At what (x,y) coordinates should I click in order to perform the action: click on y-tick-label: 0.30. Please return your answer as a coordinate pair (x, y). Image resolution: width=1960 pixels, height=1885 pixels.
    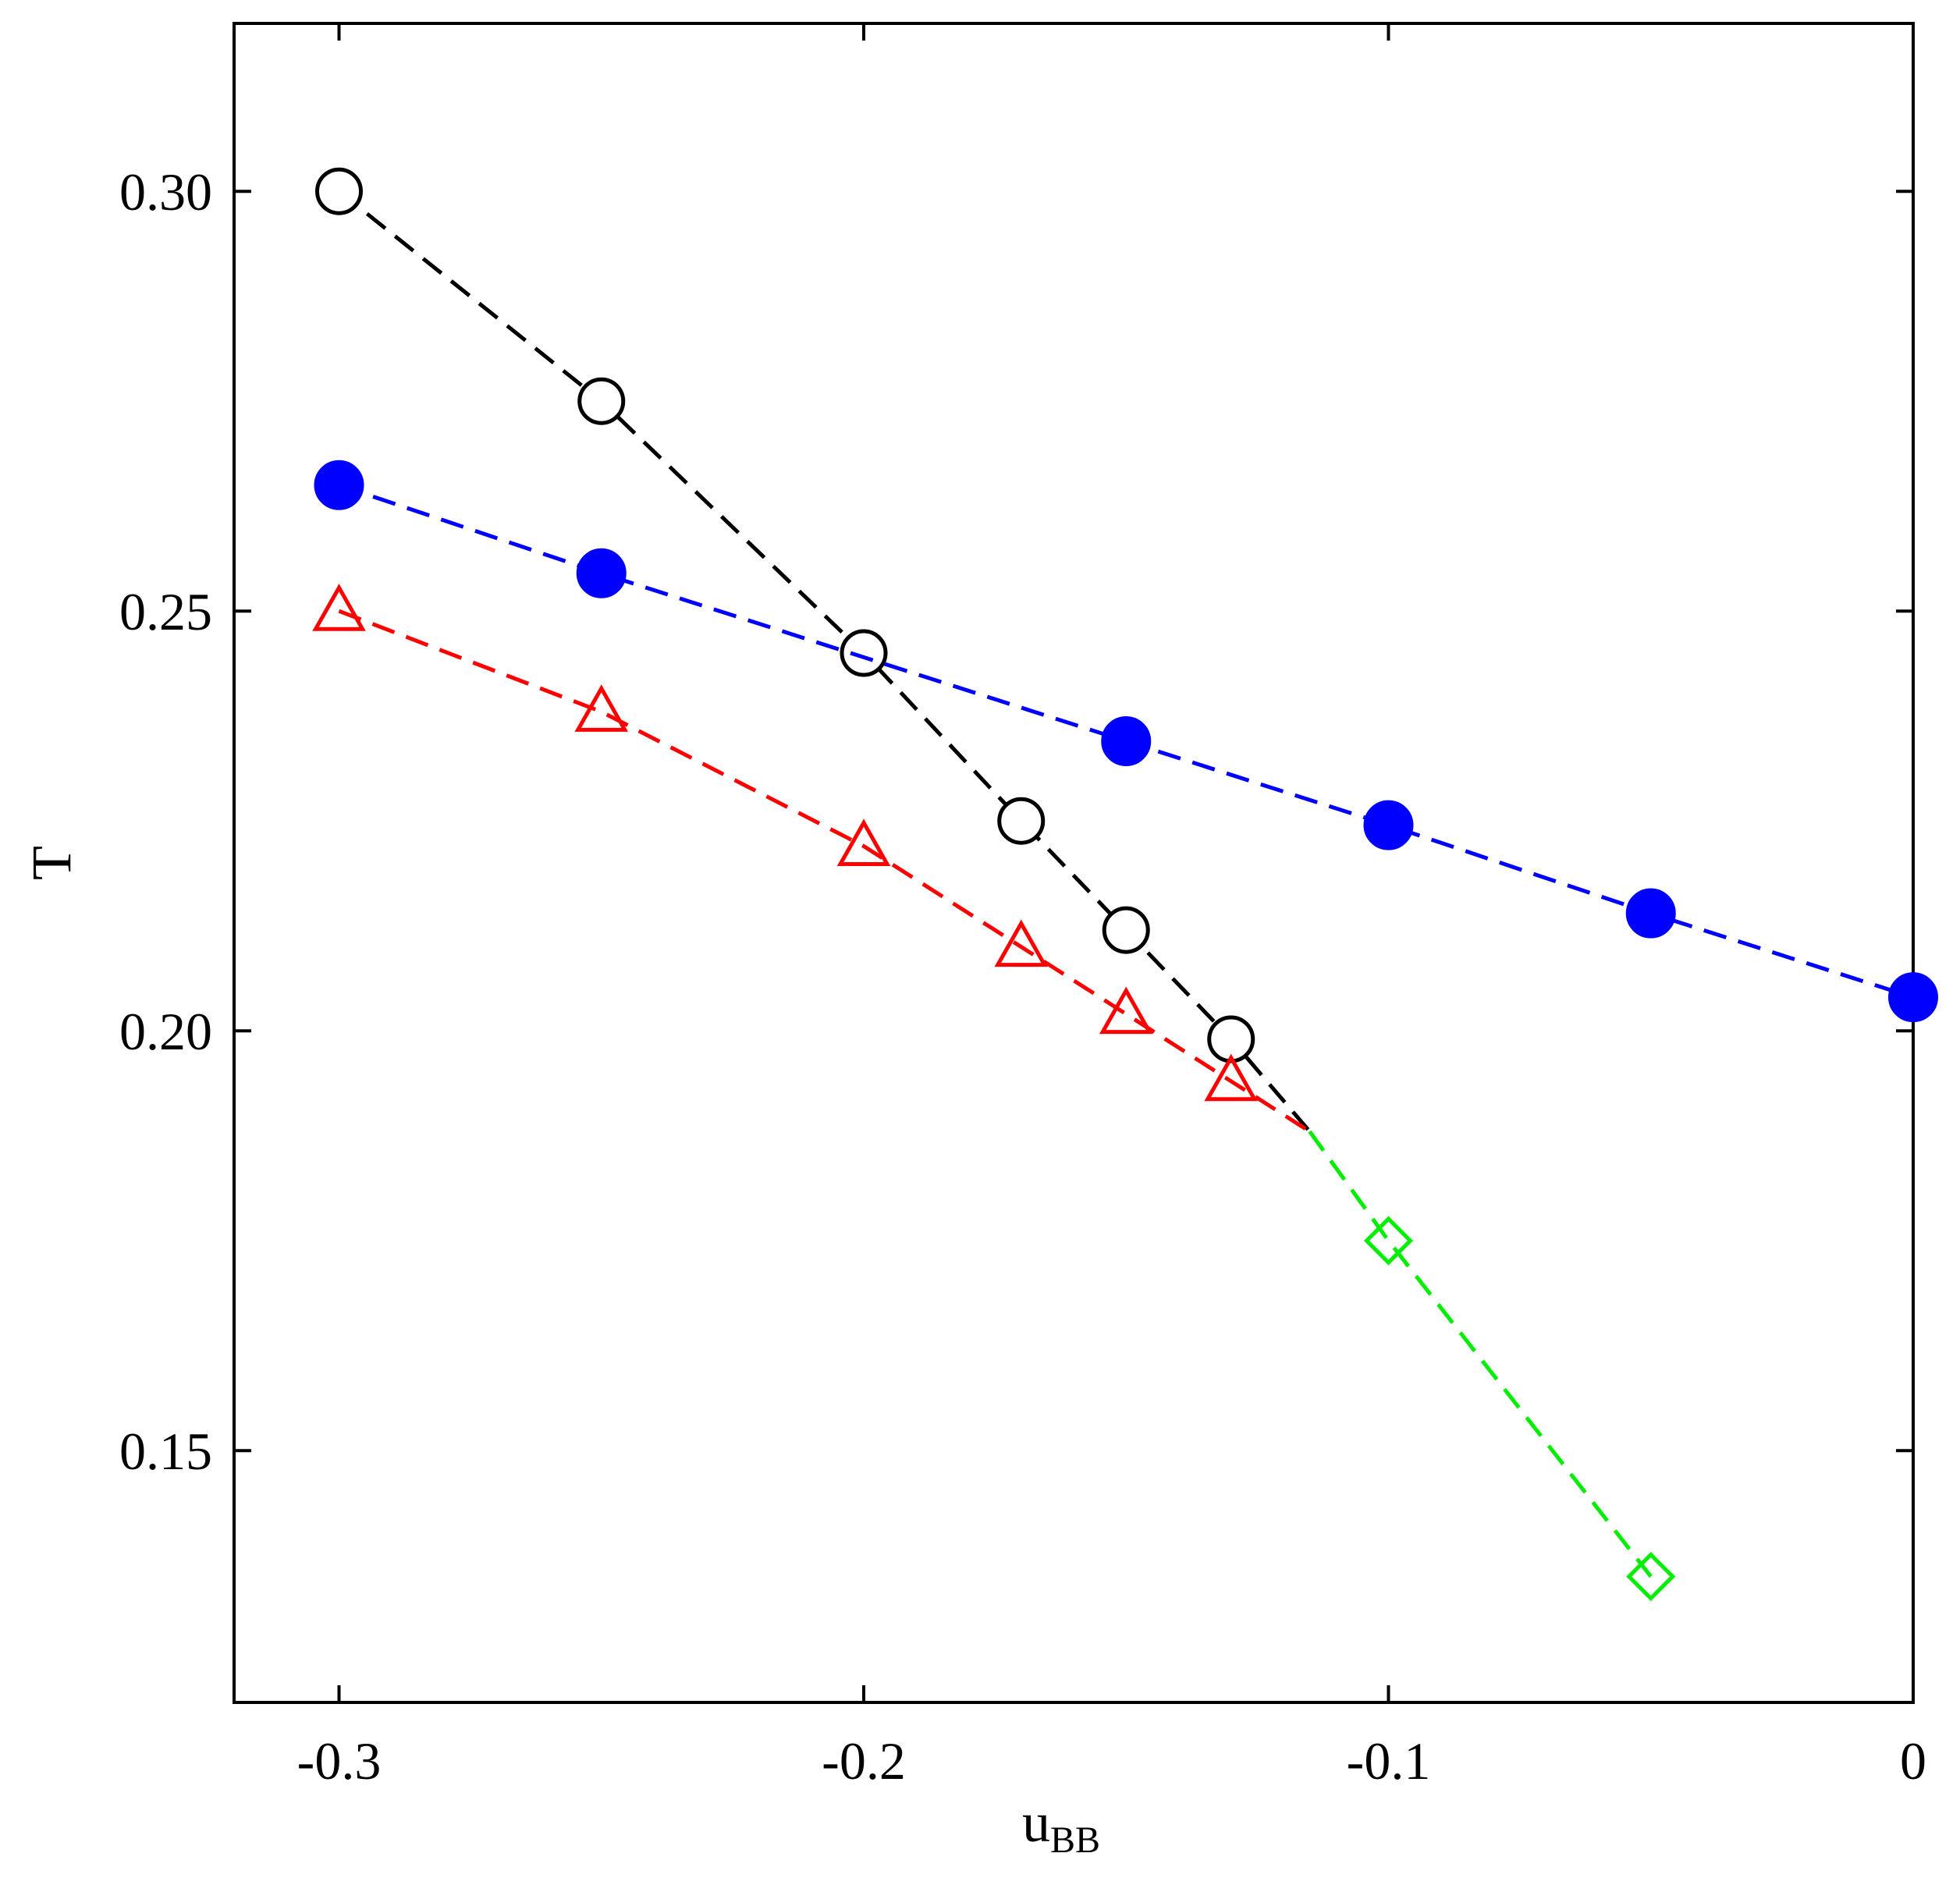
    Looking at the image, I should click on (166, 192).